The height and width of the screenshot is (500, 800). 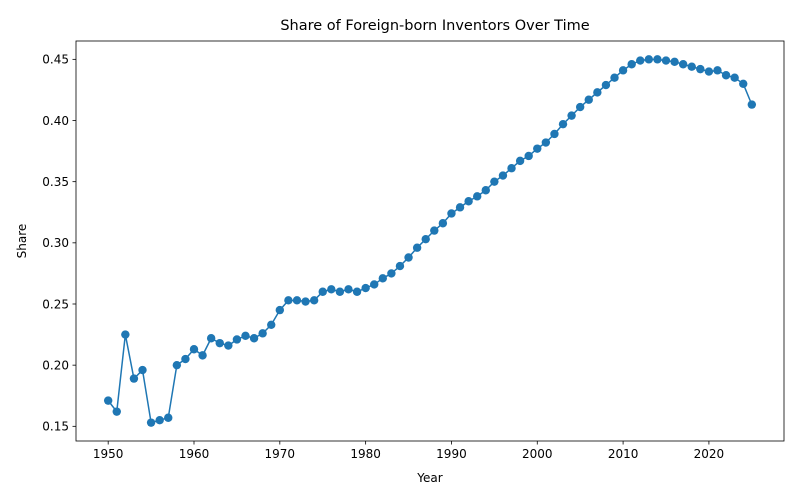 What do you see at coordinates (55, 121) in the screenshot?
I see `y-tick-label: 0.40` at bounding box center [55, 121].